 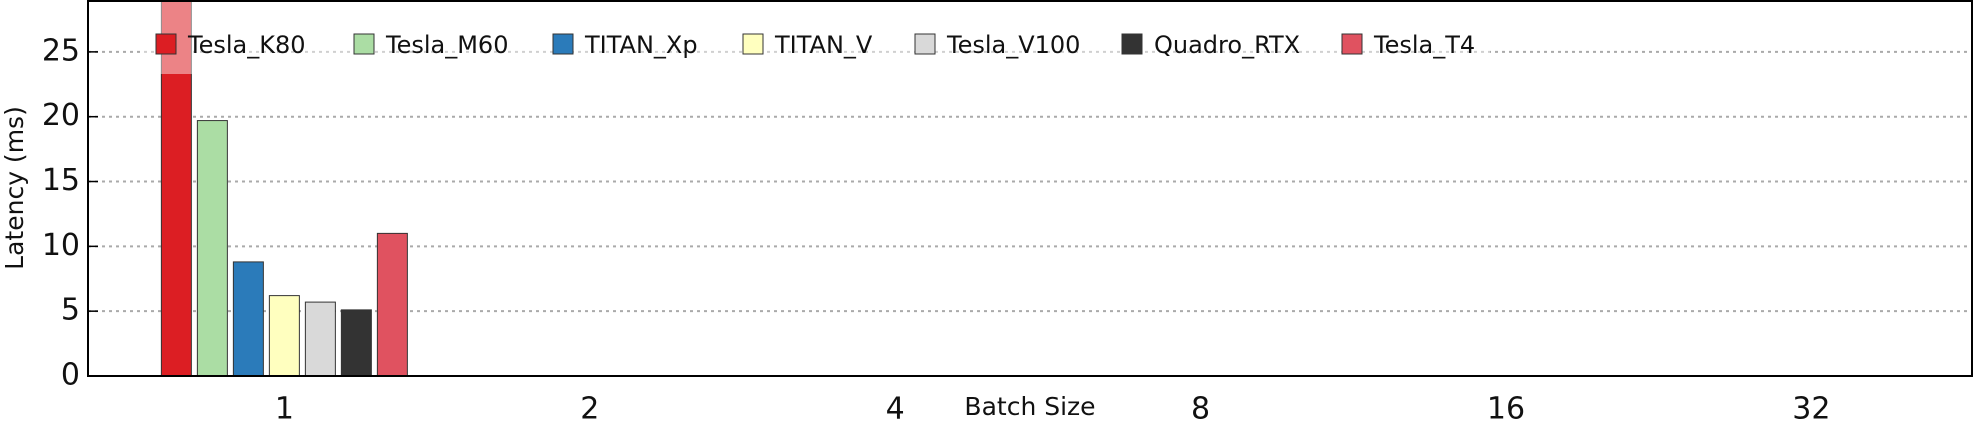 I want to click on legend-label: TITAN_V, so click(x=823, y=45).